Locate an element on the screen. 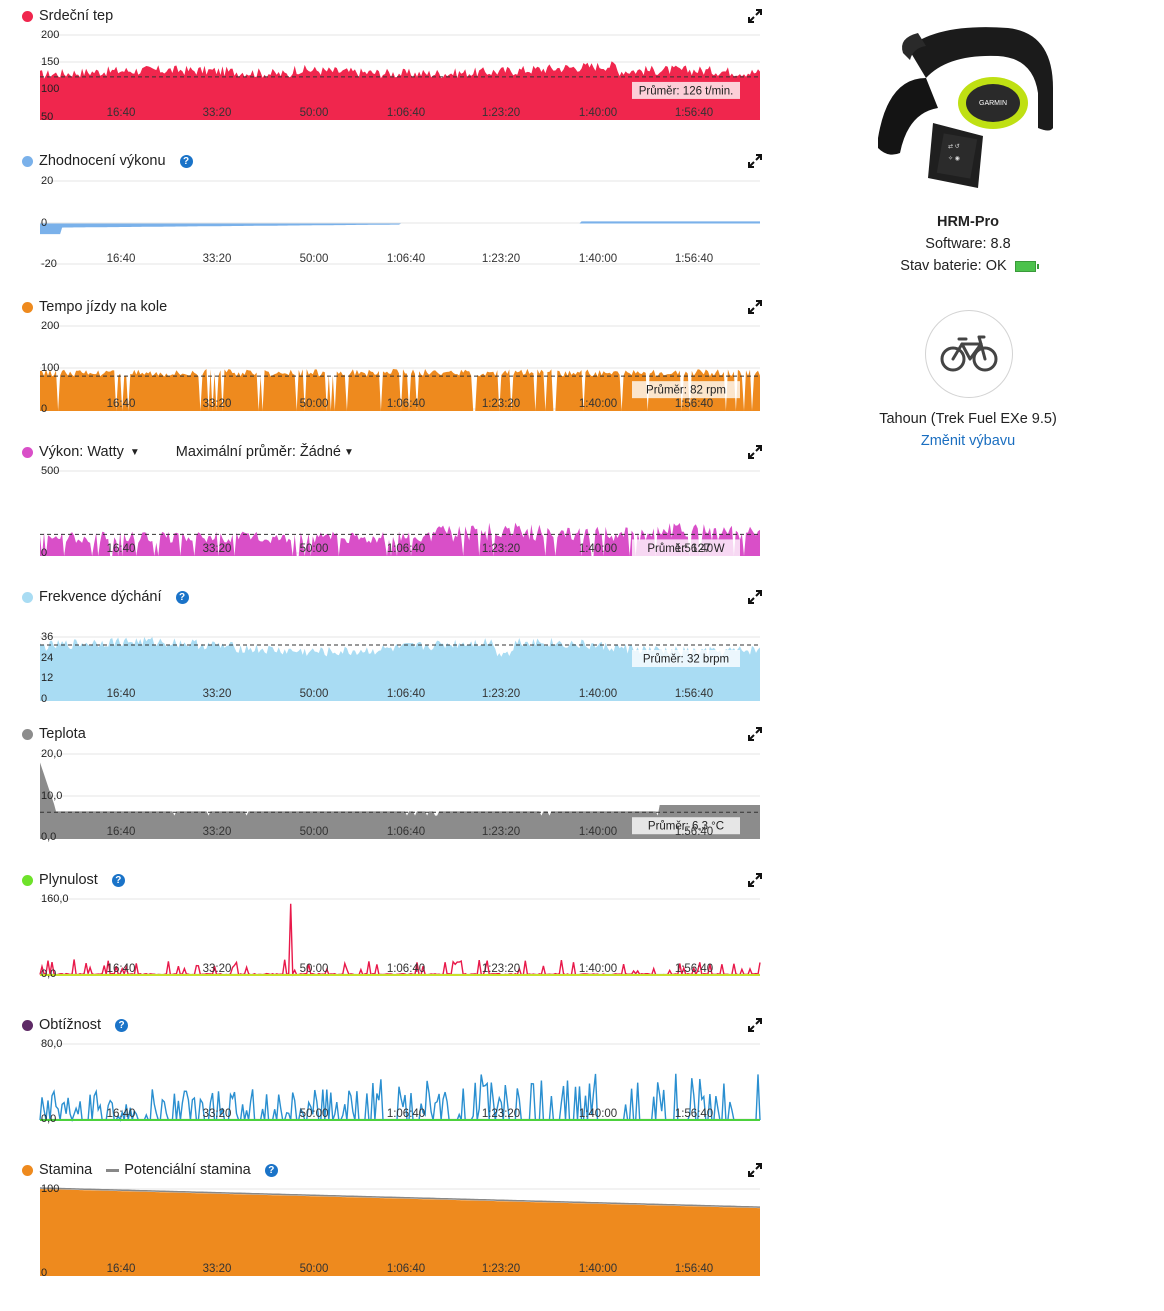 This screenshot has height=1311, width=1164. y-tick-label: 160,0 is located at coordinates (55, 899).